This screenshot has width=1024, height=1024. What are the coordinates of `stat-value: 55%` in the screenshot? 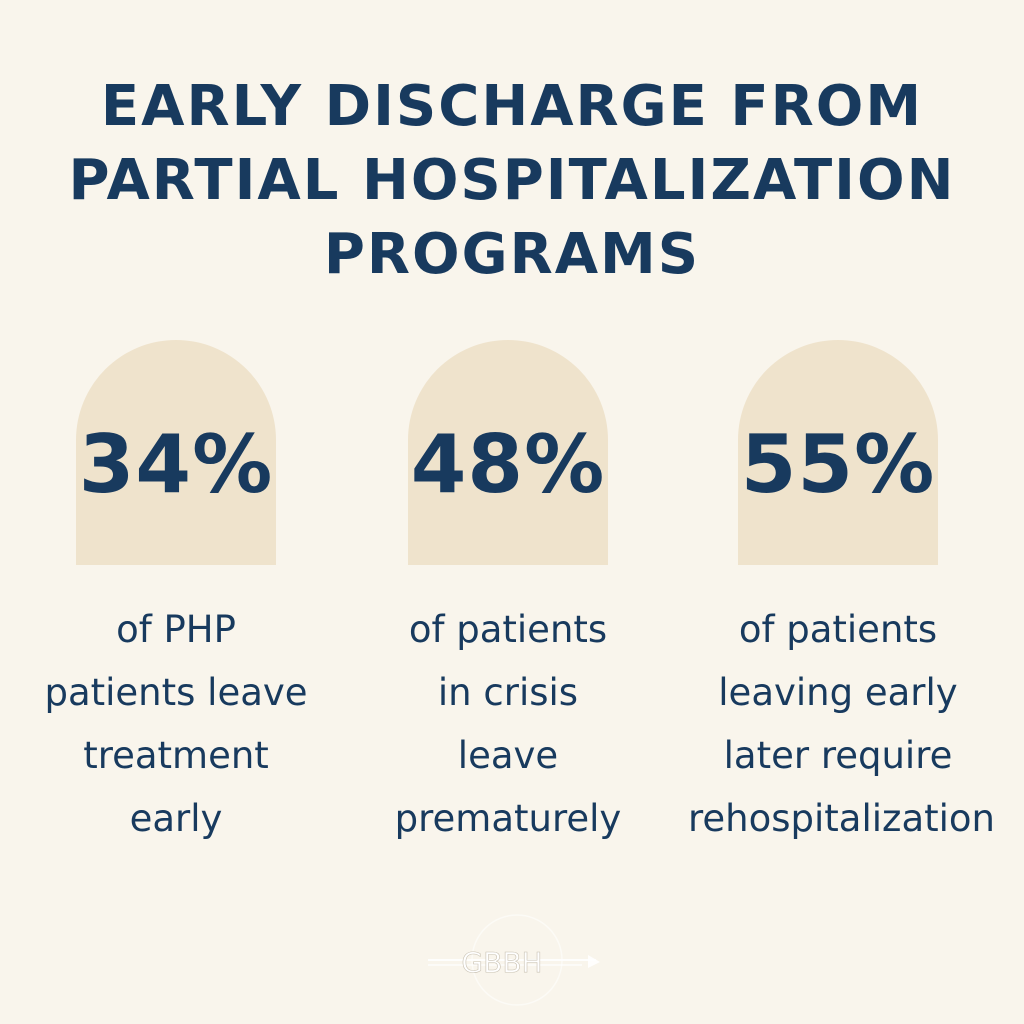 It's located at (838, 464).